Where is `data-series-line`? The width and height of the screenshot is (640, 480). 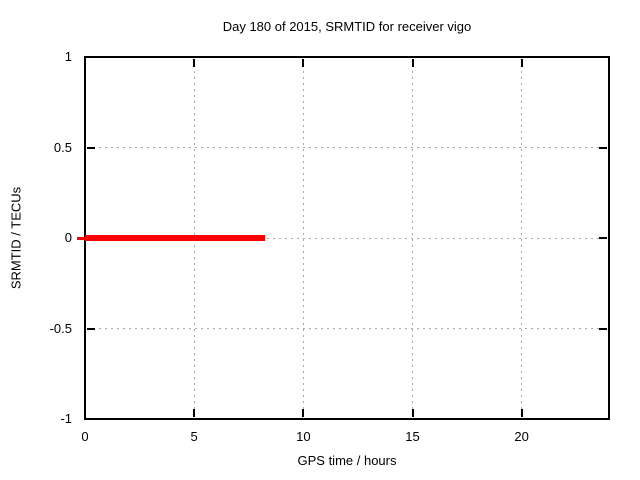
data-series-line is located at coordinates (175, 238).